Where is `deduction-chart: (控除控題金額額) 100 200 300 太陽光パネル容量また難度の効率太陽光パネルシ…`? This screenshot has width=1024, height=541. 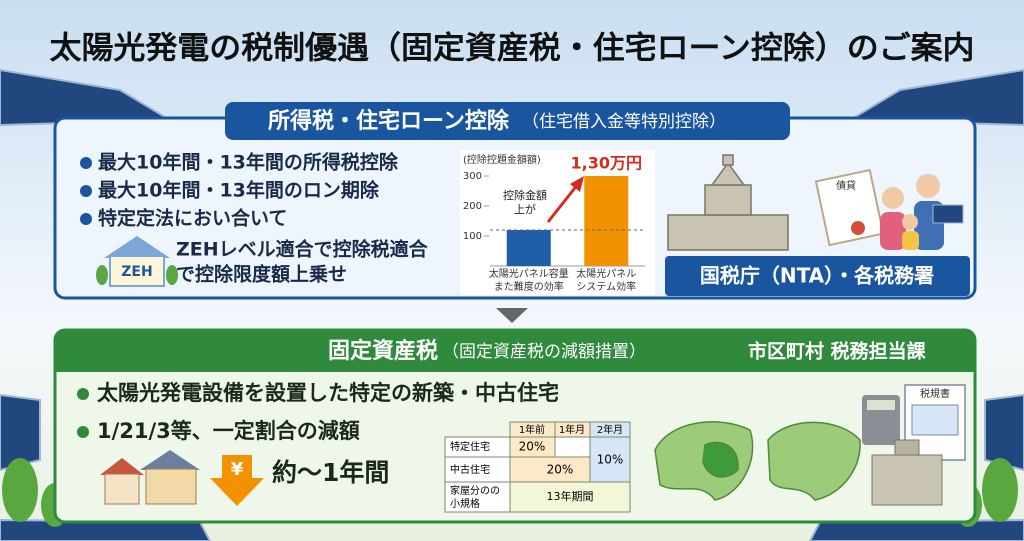
deduction-chart: (控除控題金額額) 100 200 300 太陽光パネル容量また難度の効率太陽光パネルシ… is located at coordinates (557, 222).